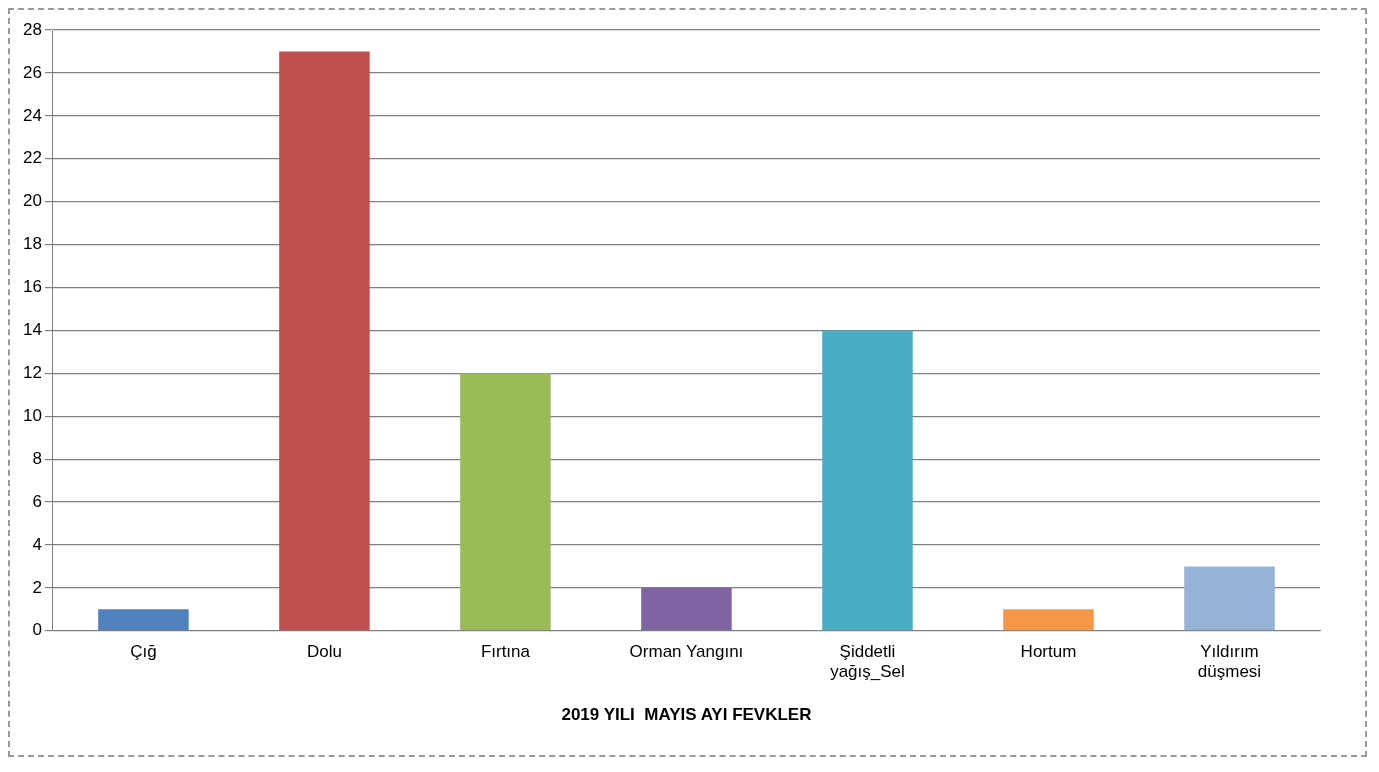 This screenshot has height=772, width=1379. Describe the element at coordinates (505, 651) in the screenshot. I see `x-tick-label: Fırtına` at that location.